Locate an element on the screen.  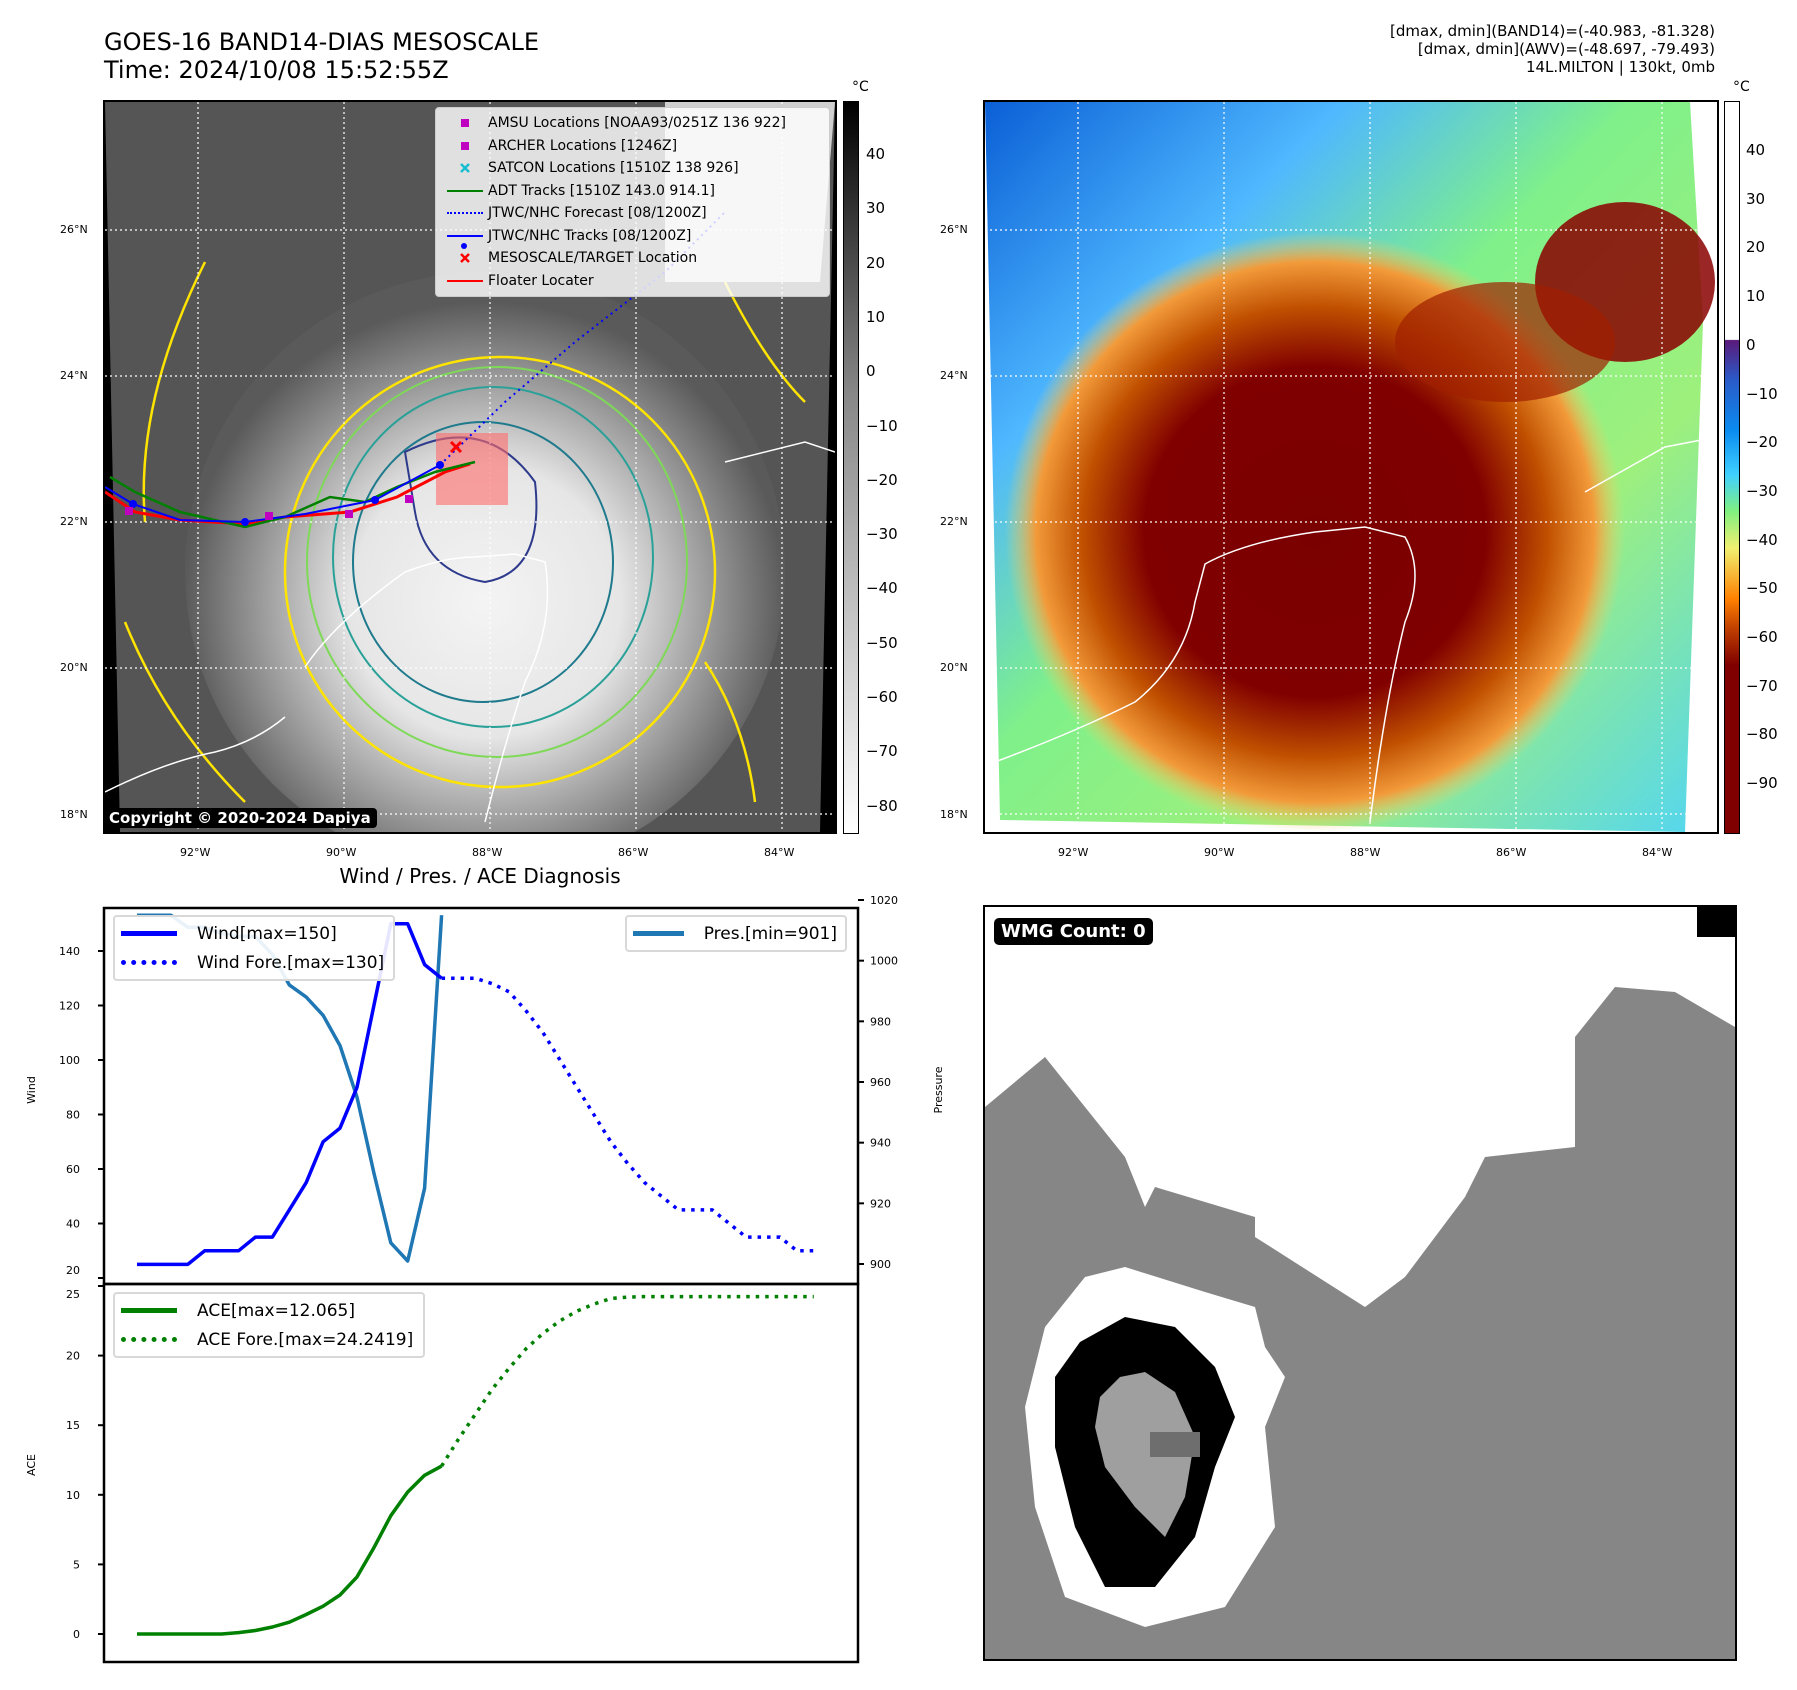
legend-ace: ACE[max=12.065] is located at coordinates (268, 1310).